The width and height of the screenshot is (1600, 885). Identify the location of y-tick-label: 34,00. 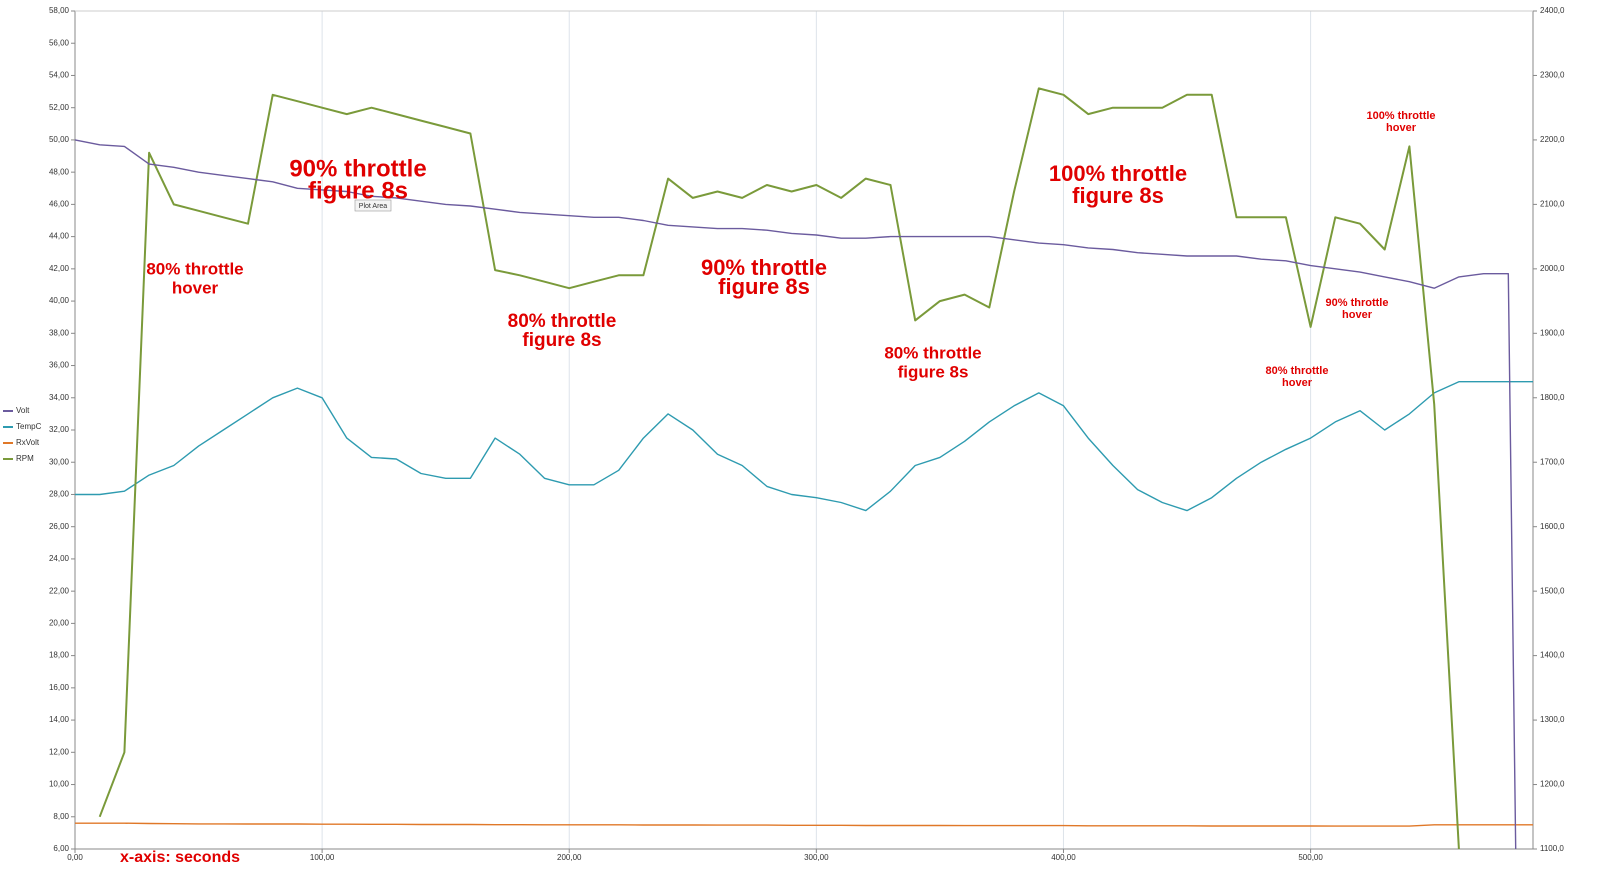
(59, 397).